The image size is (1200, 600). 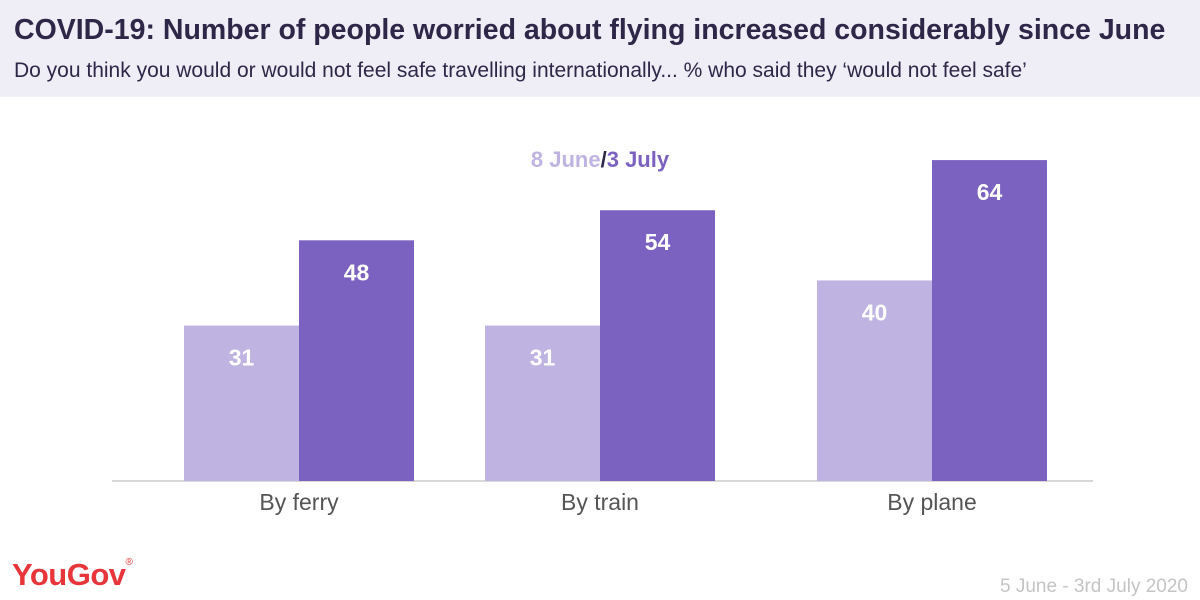 What do you see at coordinates (638, 159) in the screenshot?
I see `legend-series-2: 3 July` at bounding box center [638, 159].